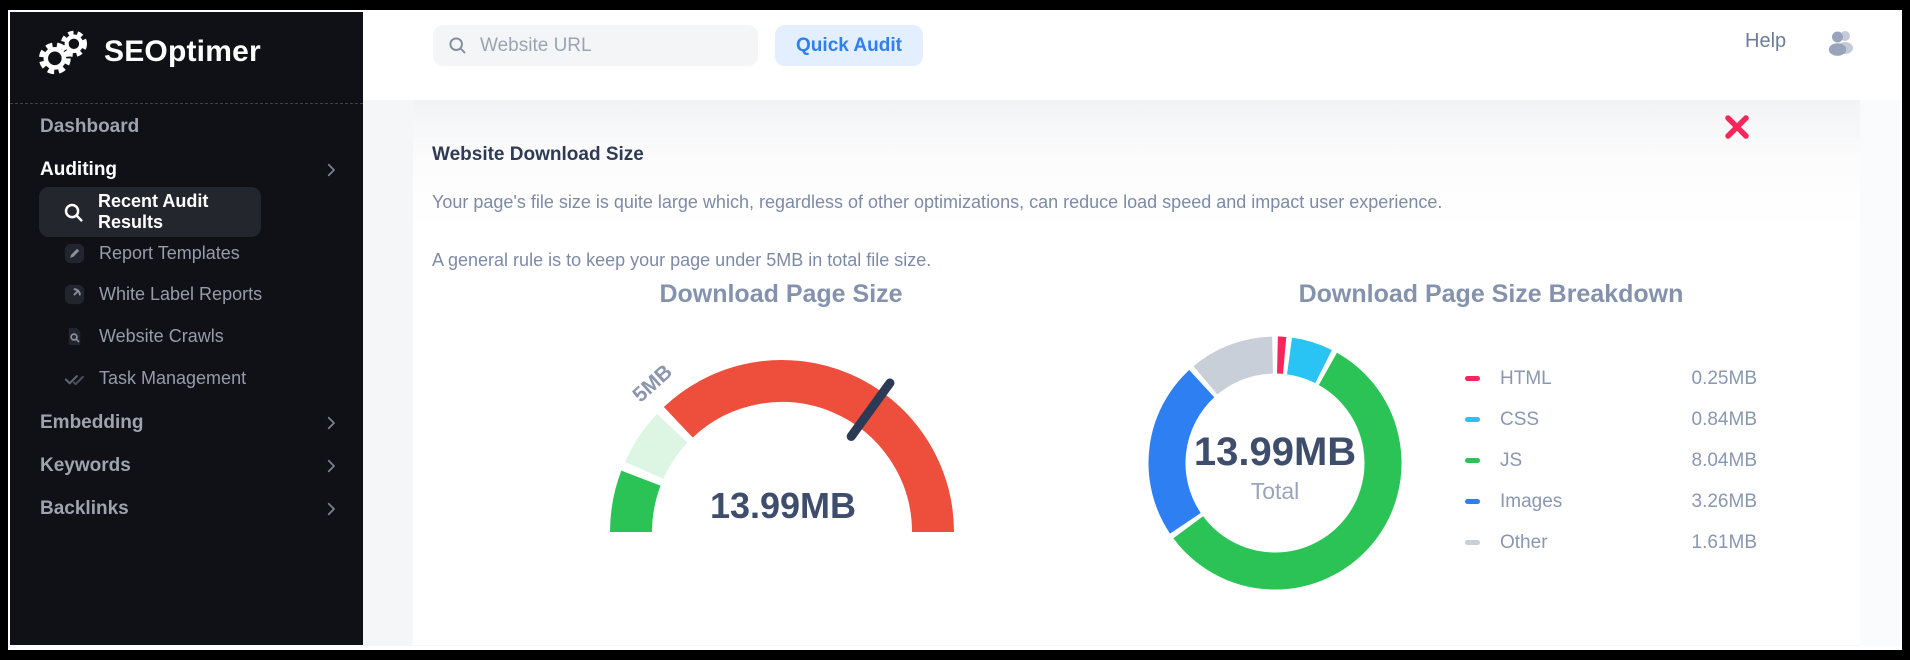 Image resolution: width=1910 pixels, height=660 pixels. I want to click on legend-value: 8.04MB, so click(1724, 460).